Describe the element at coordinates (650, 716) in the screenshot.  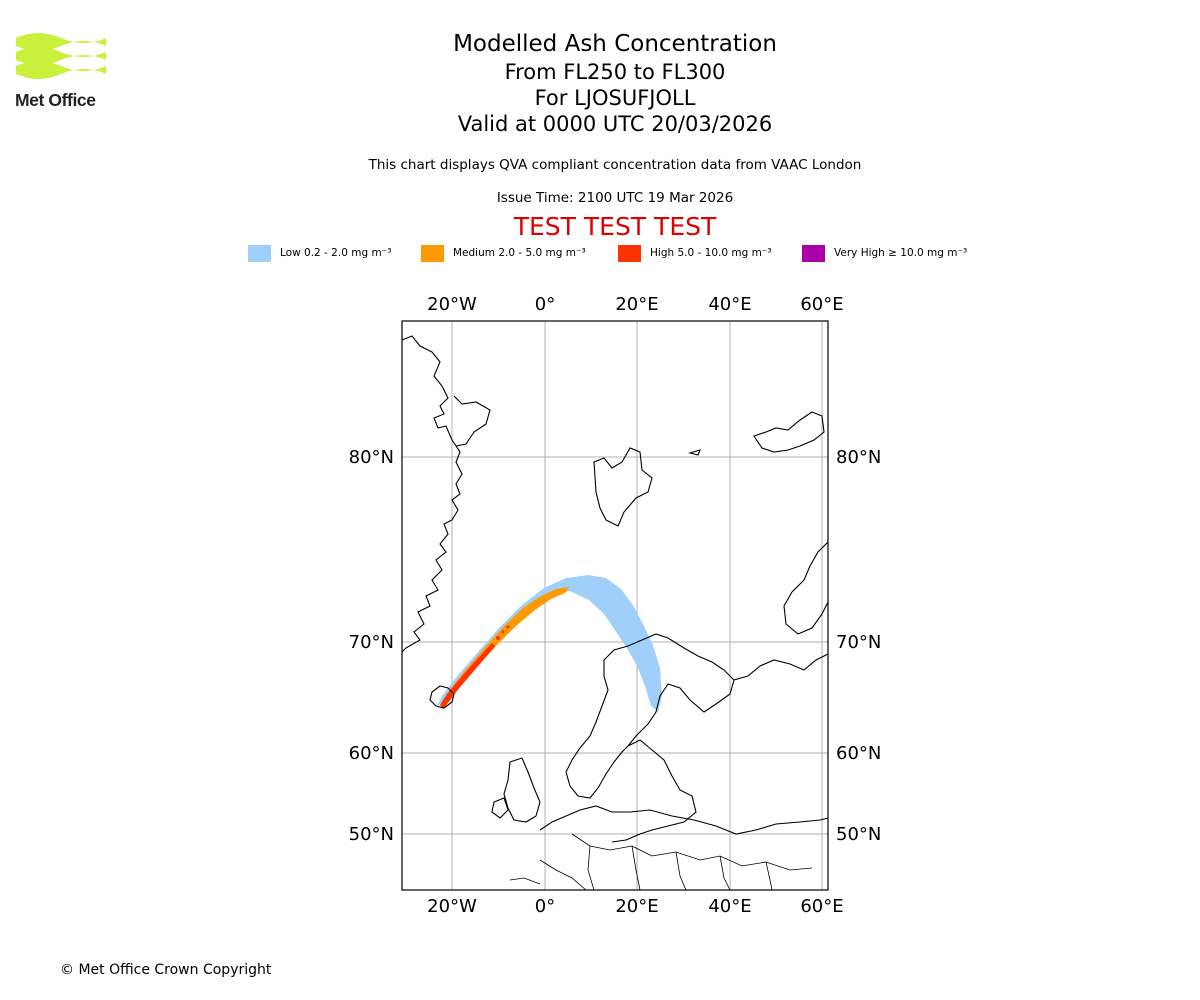
I see `scandinavia-coast` at that location.